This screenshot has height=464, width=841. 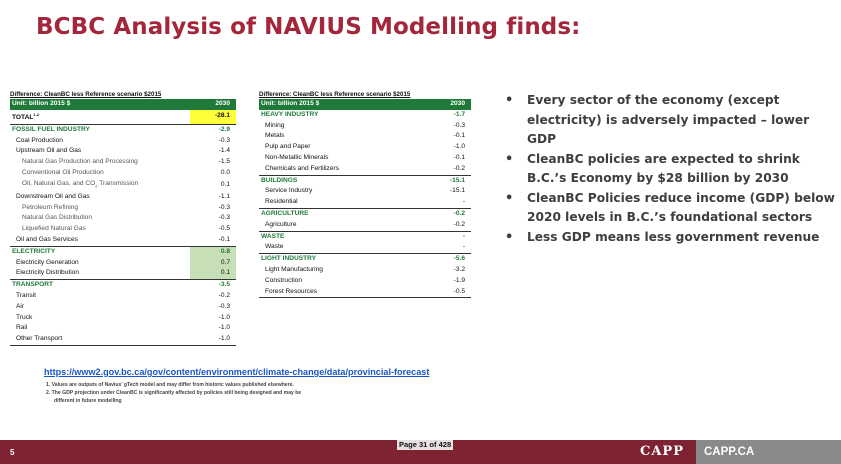 I want to click on row-value: -2.9, so click(x=224, y=129).